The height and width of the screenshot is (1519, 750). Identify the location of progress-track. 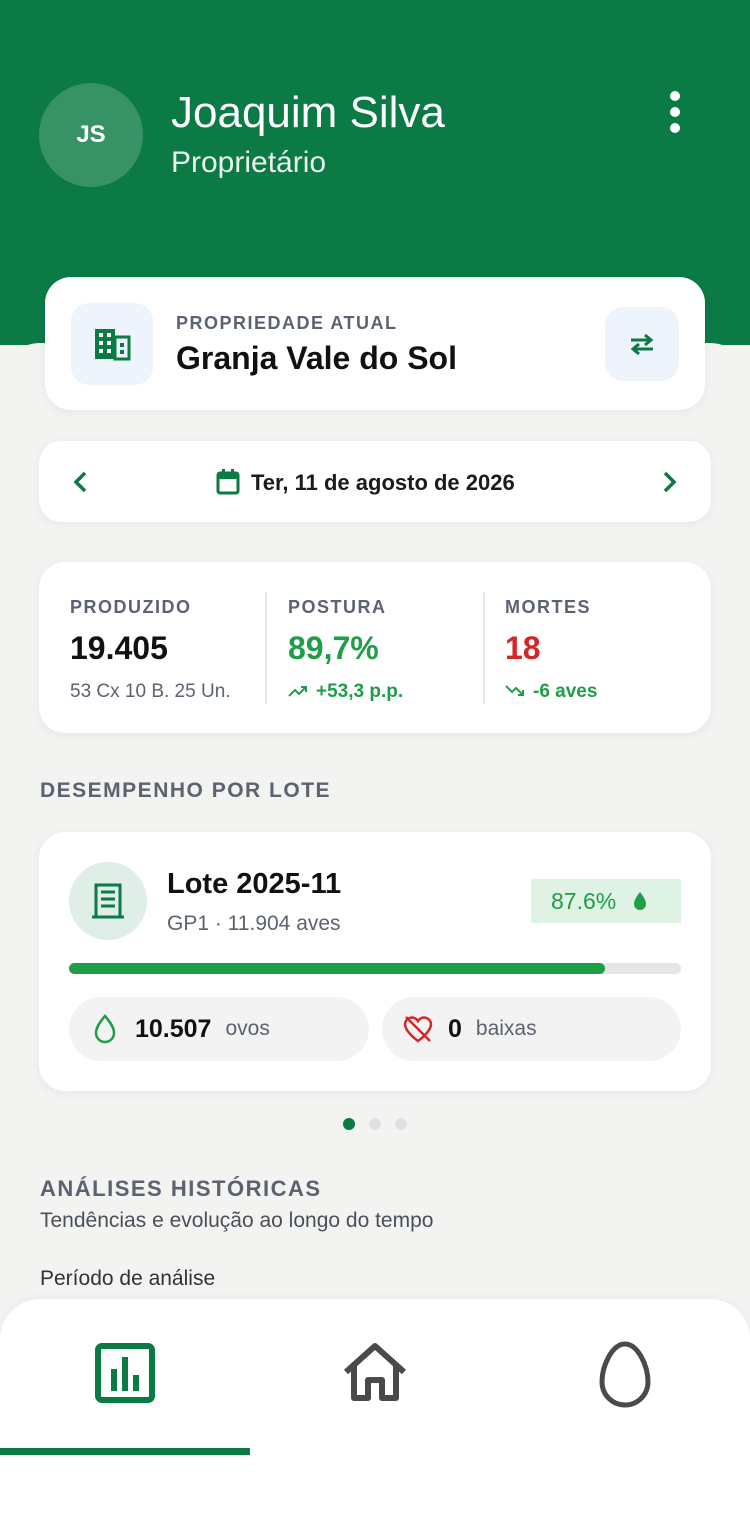
(375, 968).